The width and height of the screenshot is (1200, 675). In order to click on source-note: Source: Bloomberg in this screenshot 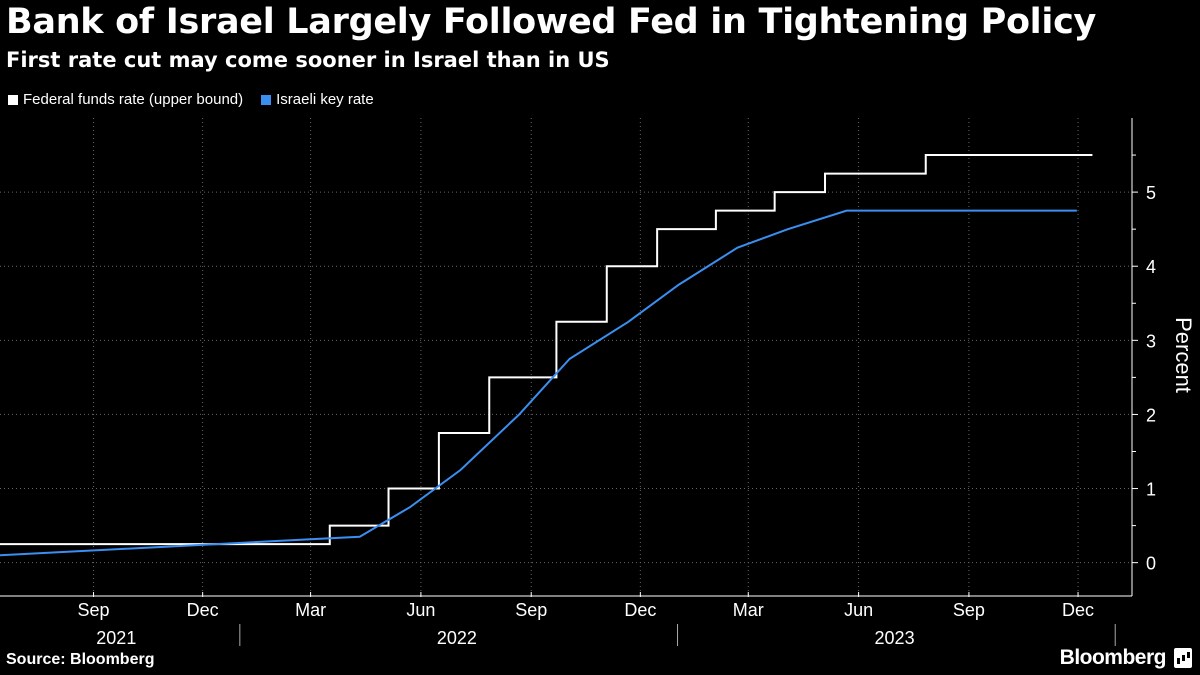, I will do `click(80, 659)`.